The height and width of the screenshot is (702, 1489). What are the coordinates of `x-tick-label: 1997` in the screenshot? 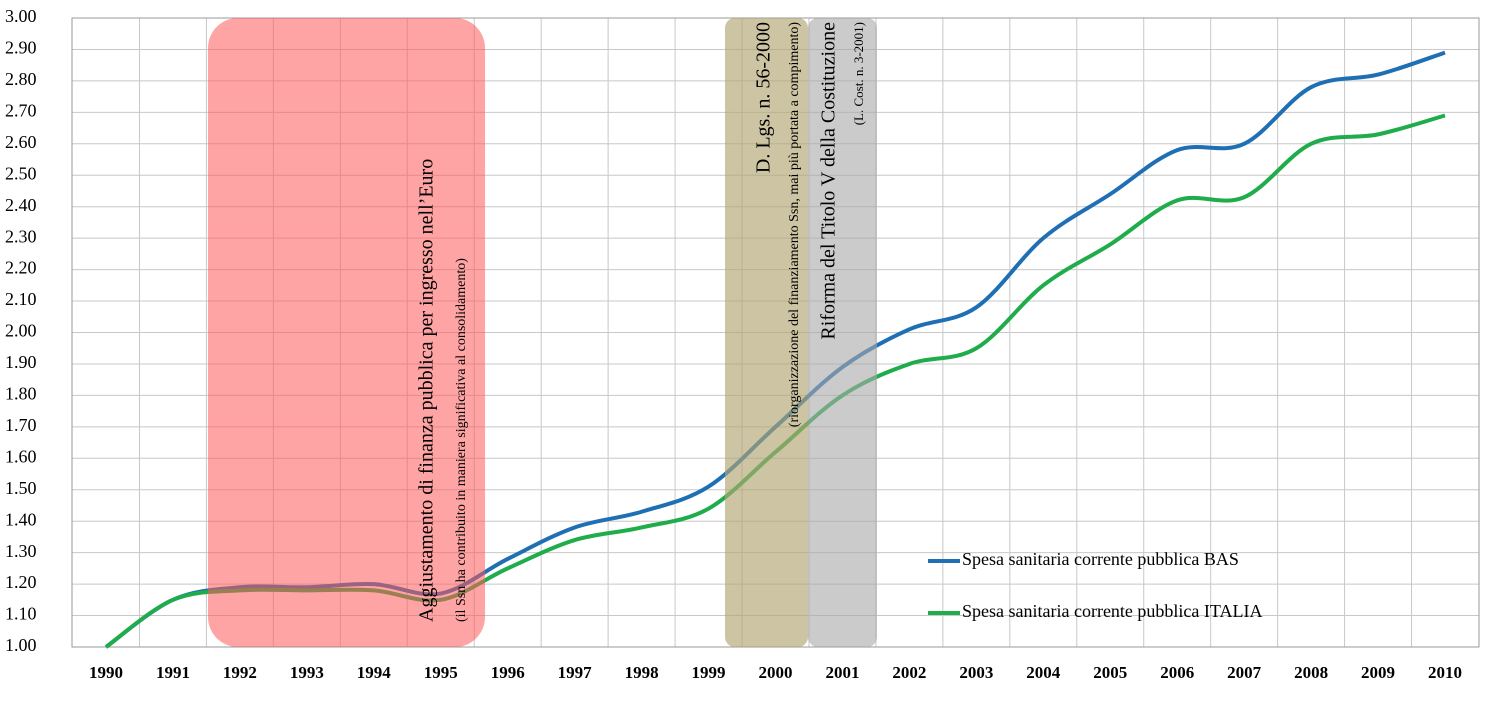 It's located at (575, 672).